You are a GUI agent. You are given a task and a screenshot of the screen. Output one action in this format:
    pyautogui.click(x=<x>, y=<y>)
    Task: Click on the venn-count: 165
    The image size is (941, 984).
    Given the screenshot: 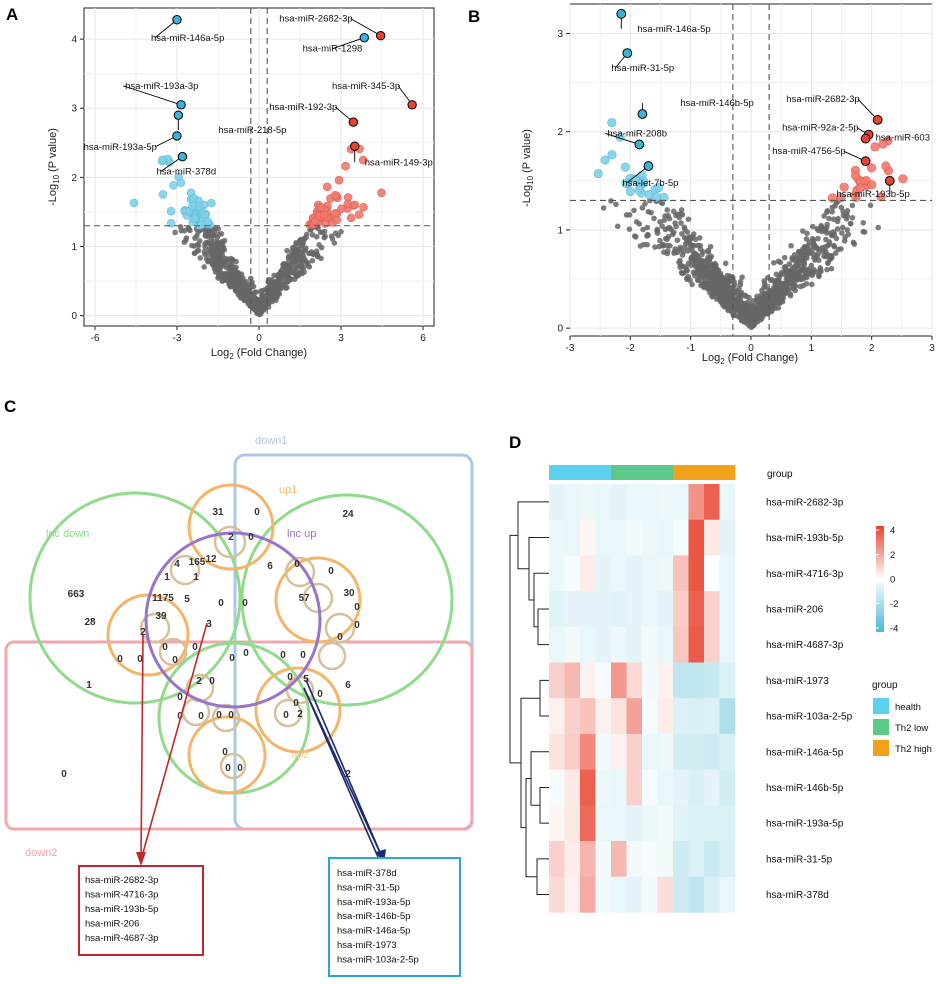 What is the action you would take?
    pyautogui.click(x=197, y=562)
    